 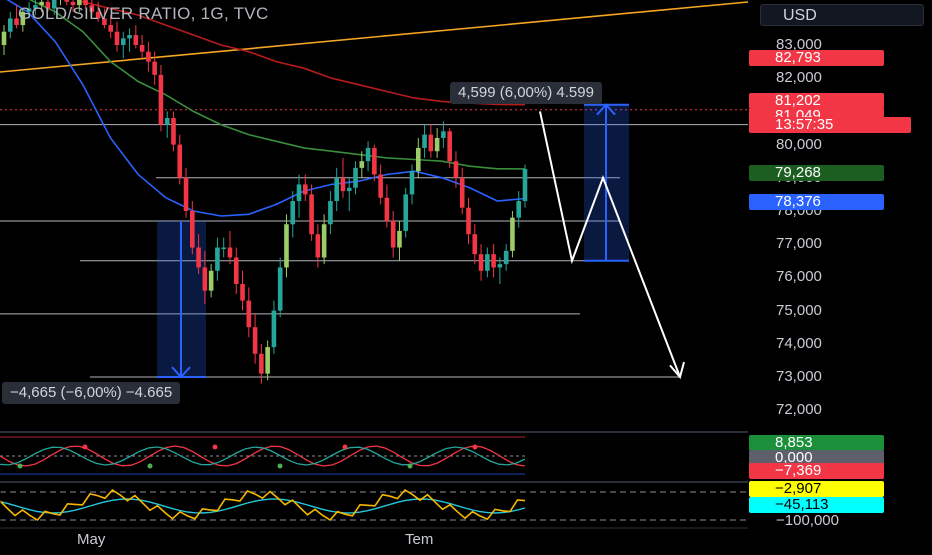 What do you see at coordinates (526, 93) in the screenshot?
I see `measure-label-up: 4,599 (6,00%) 4.599` at bounding box center [526, 93].